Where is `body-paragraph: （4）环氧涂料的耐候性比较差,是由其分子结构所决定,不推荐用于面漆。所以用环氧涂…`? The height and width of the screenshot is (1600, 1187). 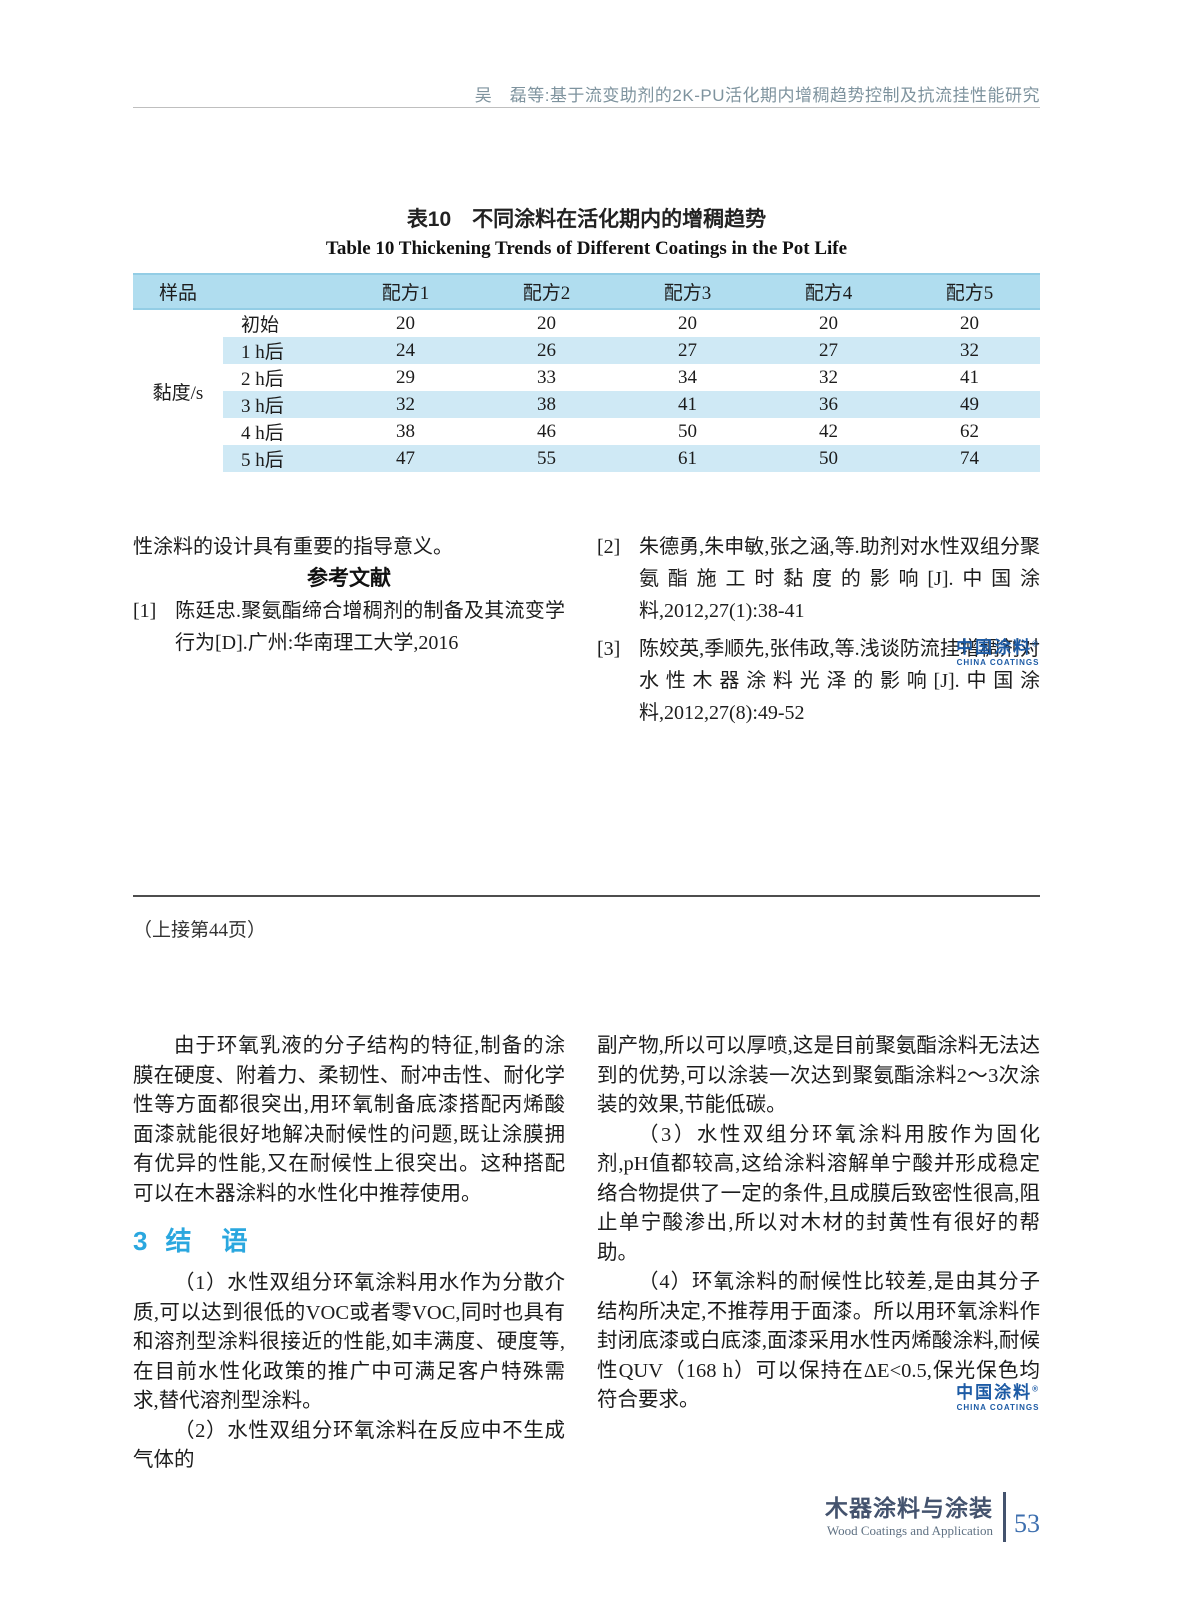 body-paragraph: （4）环氧涂料的耐候性比较差,是由其分子结构所决定,不推荐用于面漆。所以用环氧涂… is located at coordinates (818, 1341).